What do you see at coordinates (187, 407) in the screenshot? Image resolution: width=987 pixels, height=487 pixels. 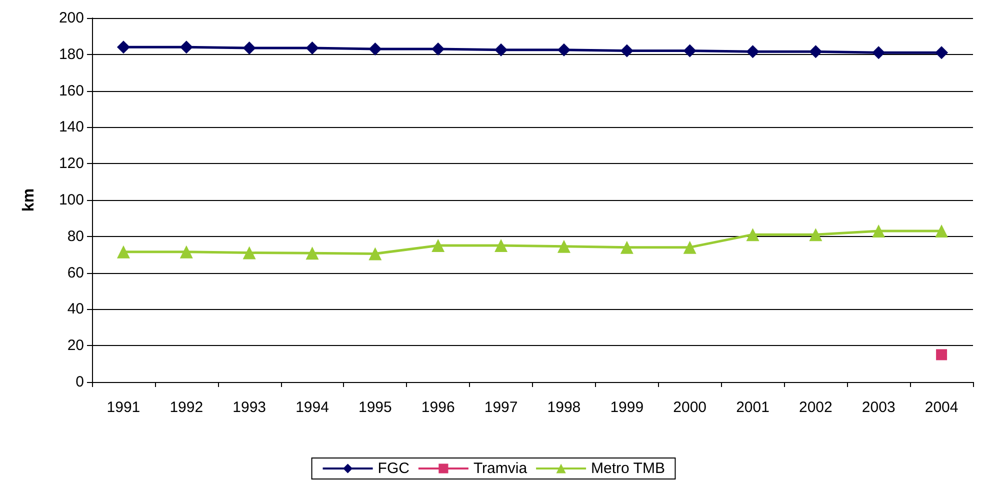 I see `x-tick-label: 1992` at bounding box center [187, 407].